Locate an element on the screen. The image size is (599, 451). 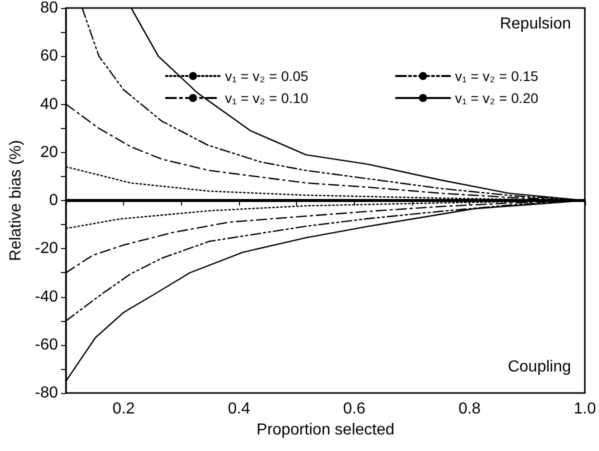
x-tick-label: 0.4 is located at coordinates (239, 409).